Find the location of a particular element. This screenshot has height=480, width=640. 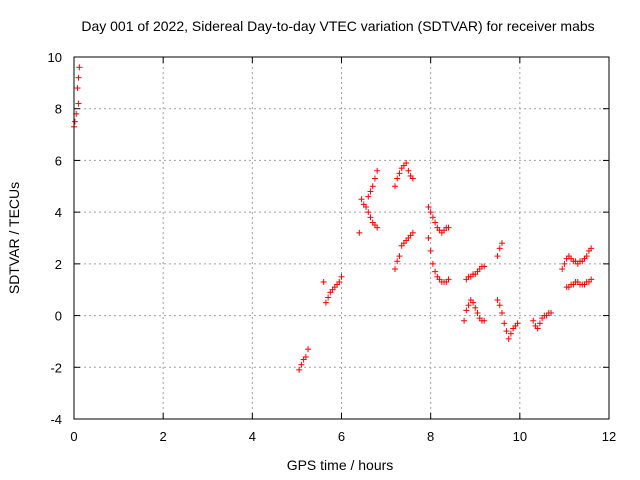

y-axis-label: SDTVAR / TECUs is located at coordinates (14, 238).